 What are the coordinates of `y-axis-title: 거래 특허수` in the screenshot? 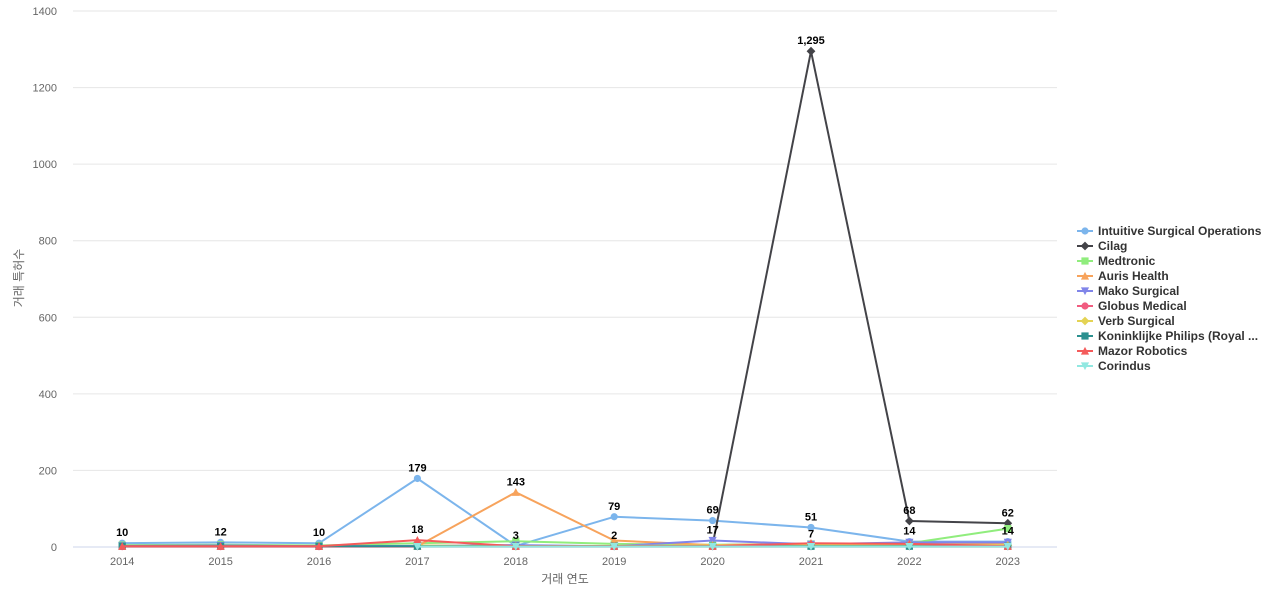 It's located at (19, 278).